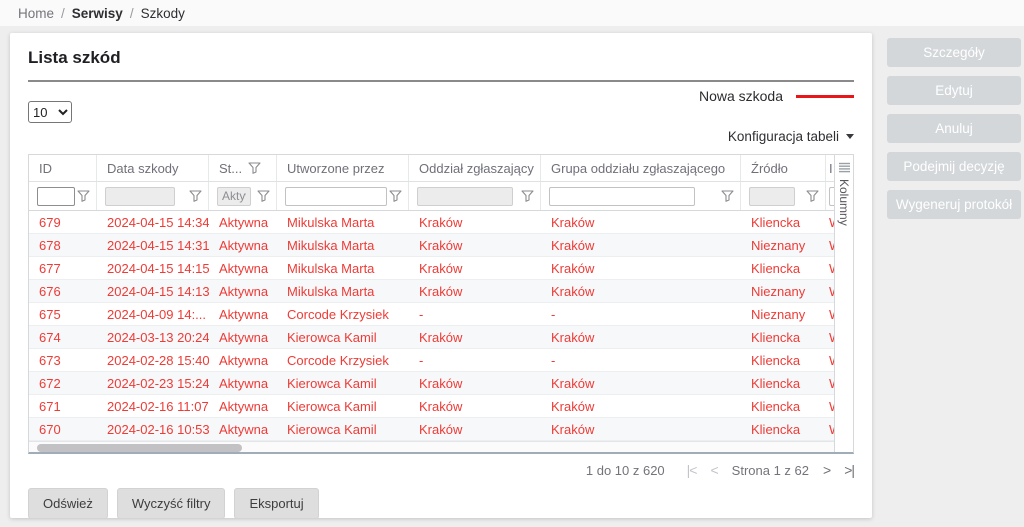 The width and height of the screenshot is (1024, 527). I want to click on pager: |< < Strona 1 z 62 > >|, so click(770, 470).